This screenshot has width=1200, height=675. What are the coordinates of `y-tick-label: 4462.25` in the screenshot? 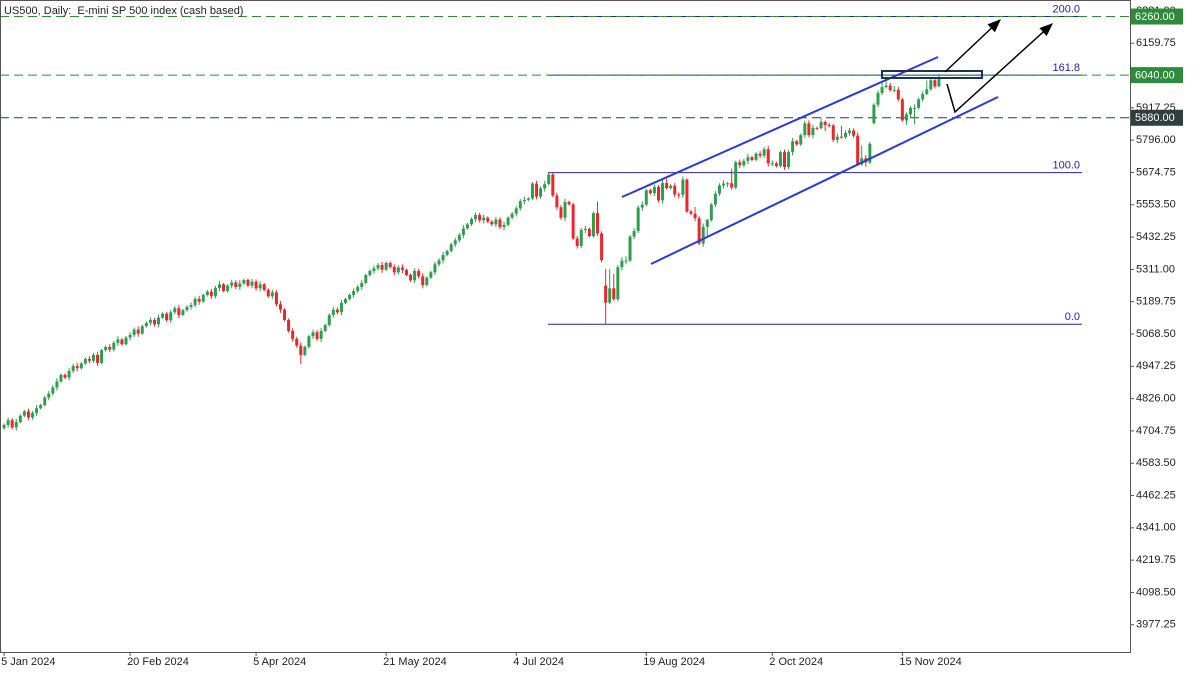 It's located at (1156, 495).